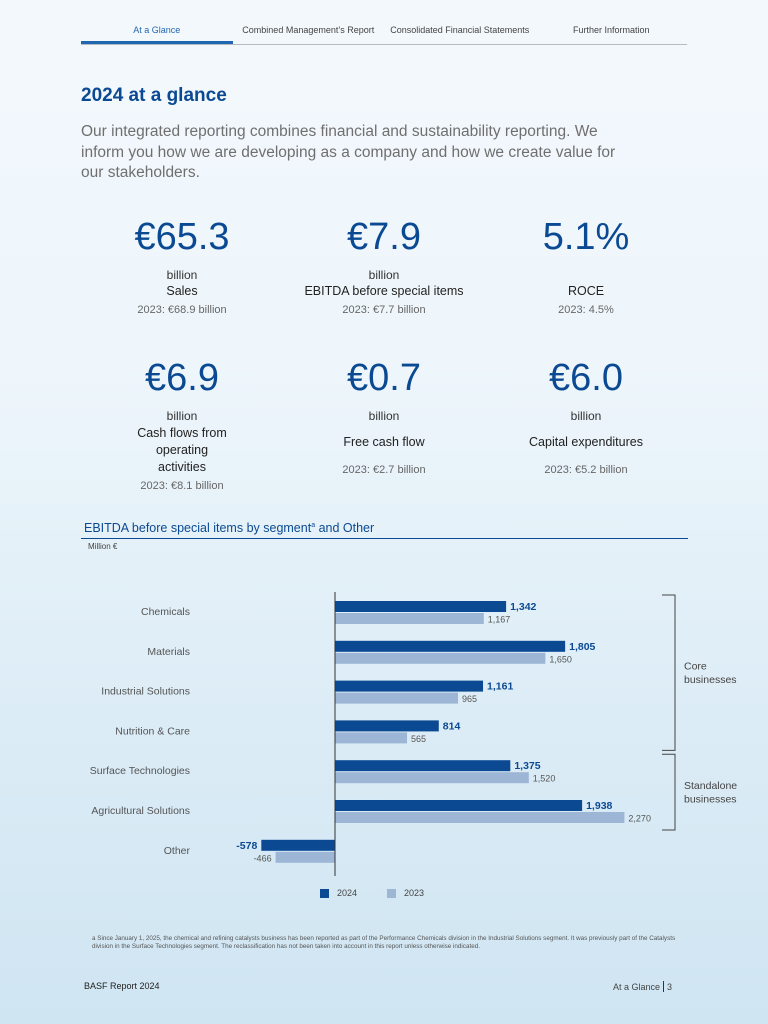  Describe the element at coordinates (168, 652) in the screenshot. I see `category-label-materials: Materials` at that location.